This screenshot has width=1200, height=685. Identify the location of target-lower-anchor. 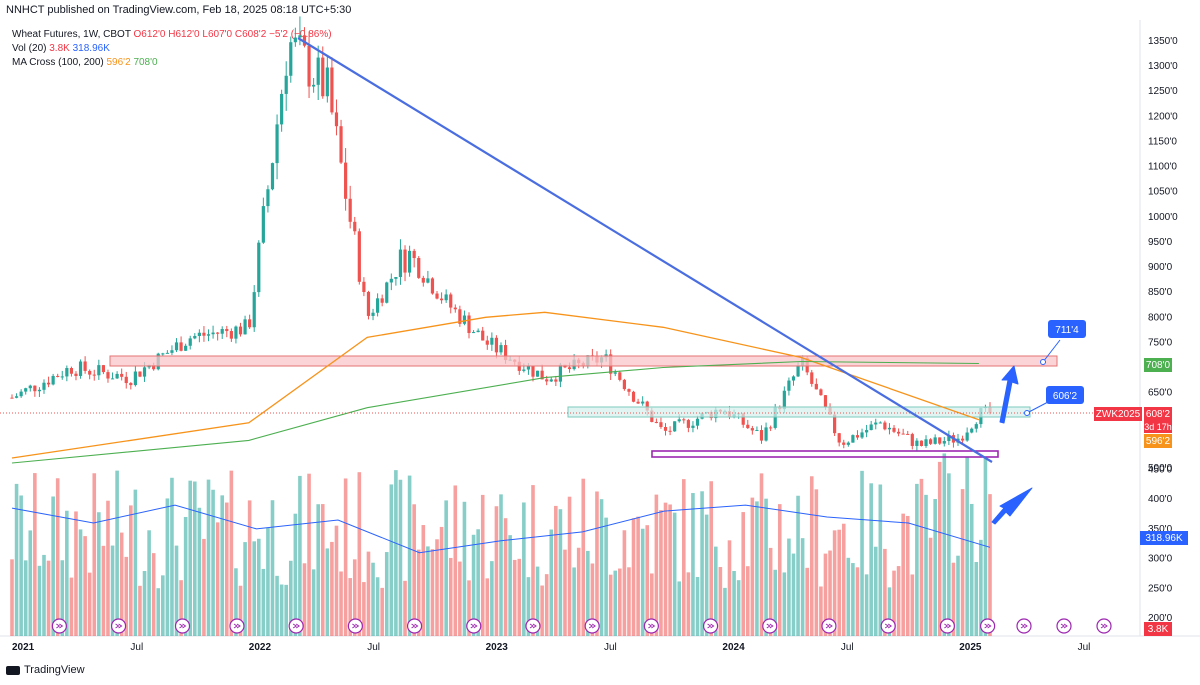
(1027, 413).